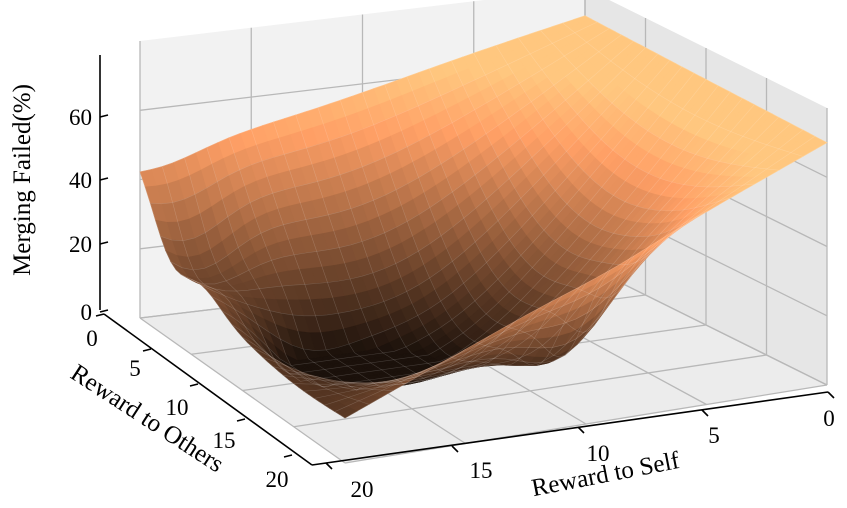 The width and height of the screenshot is (847, 508). What do you see at coordinates (277, 479) in the screenshot?
I see `x-tick-label: 20` at bounding box center [277, 479].